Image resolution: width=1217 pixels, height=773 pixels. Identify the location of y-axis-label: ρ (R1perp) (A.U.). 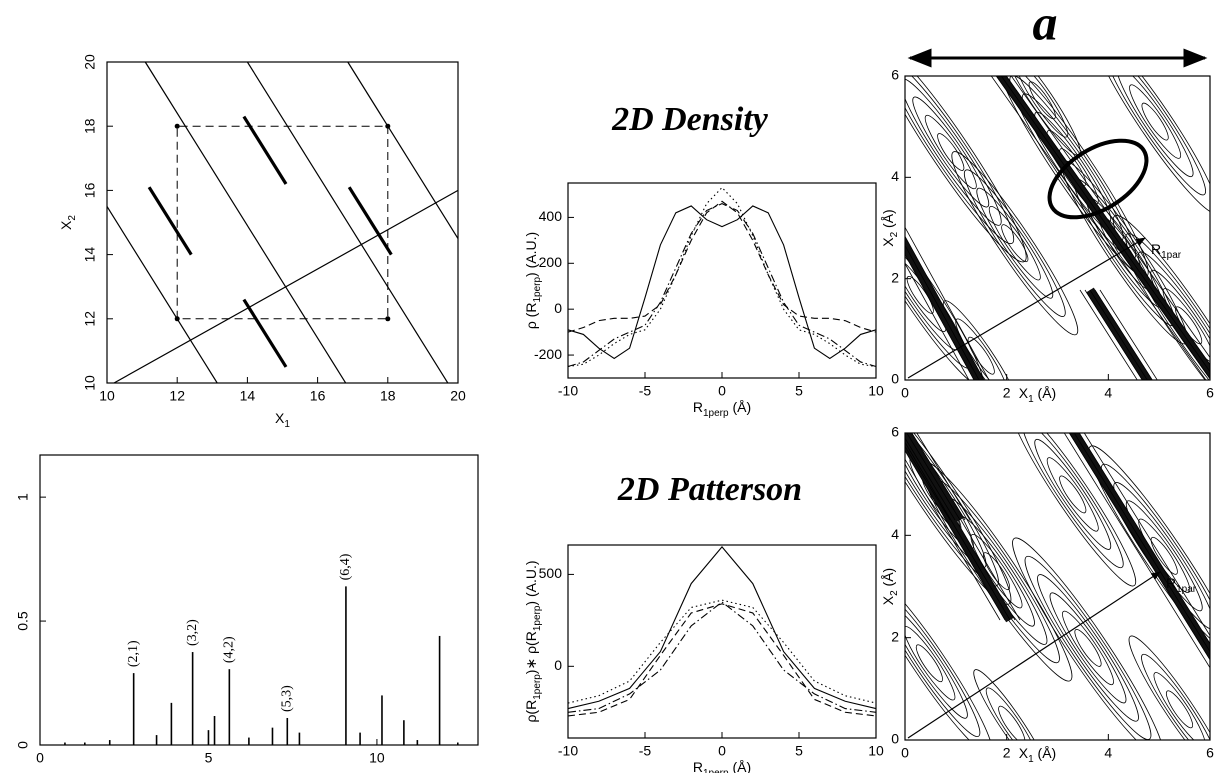
(533, 280).